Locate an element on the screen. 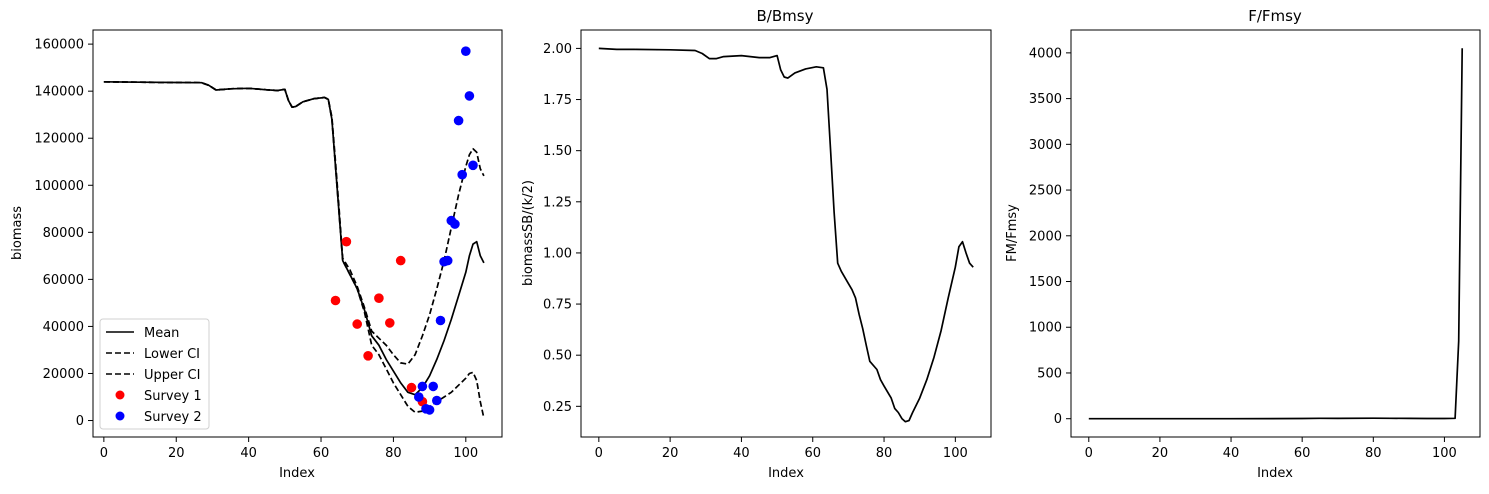 This screenshot has height=494, width=1489. xlabel-b-bmsy: Index is located at coordinates (786, 473).